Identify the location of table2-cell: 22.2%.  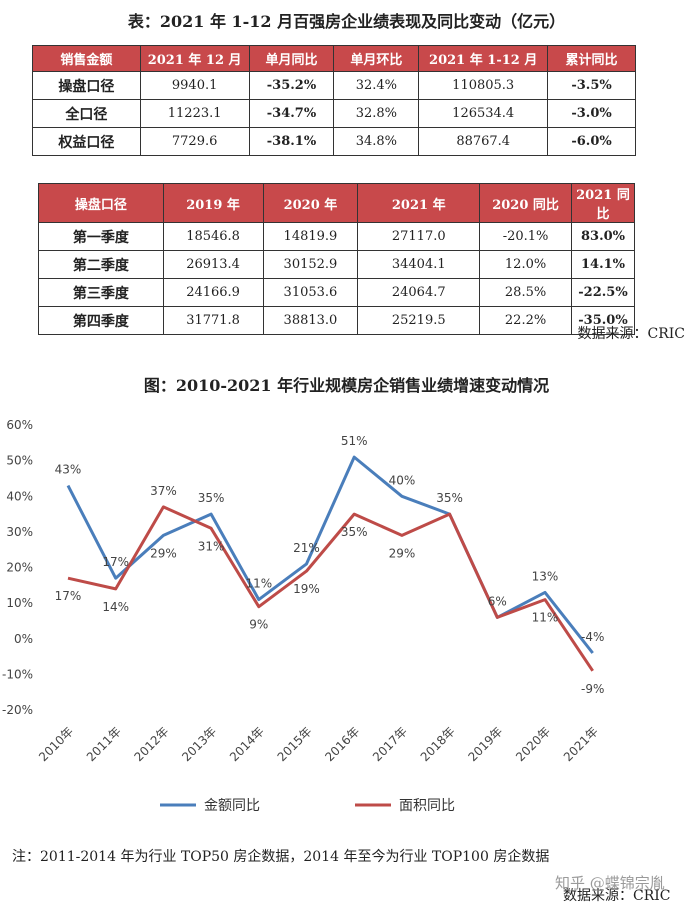
(525, 320).